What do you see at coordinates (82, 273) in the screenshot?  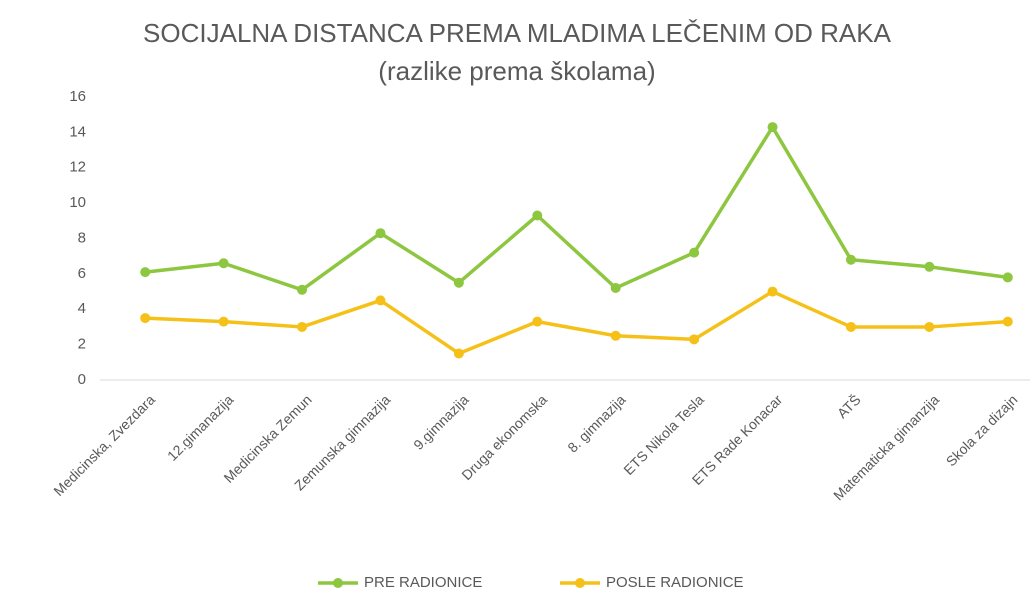 I see `y-tick-label: 6` at bounding box center [82, 273].